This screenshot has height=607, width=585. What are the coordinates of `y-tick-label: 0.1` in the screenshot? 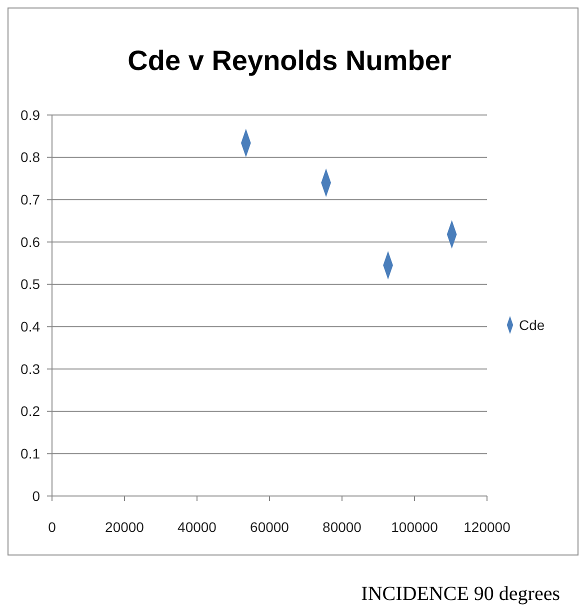 It's located at (30, 454).